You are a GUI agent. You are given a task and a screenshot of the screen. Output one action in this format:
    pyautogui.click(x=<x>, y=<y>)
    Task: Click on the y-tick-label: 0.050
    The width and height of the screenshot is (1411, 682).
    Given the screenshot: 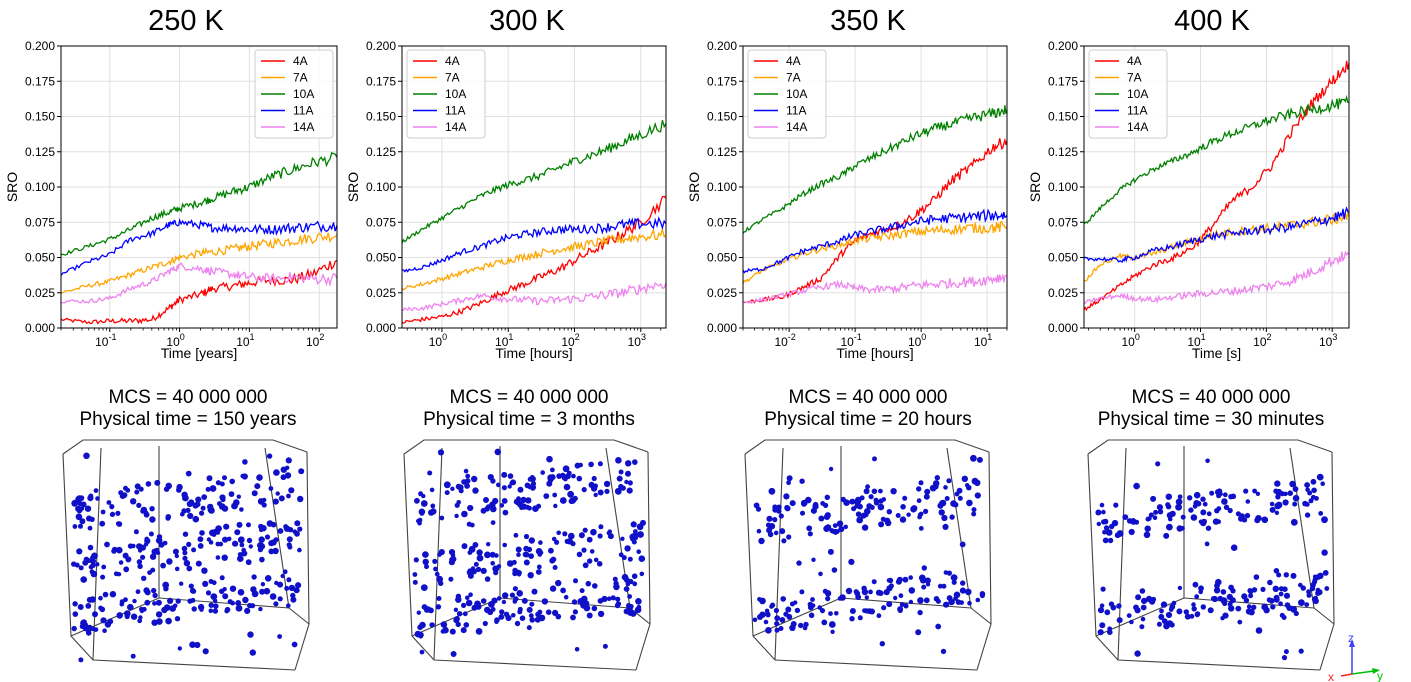 What is the action you would take?
    pyautogui.click(x=40, y=258)
    